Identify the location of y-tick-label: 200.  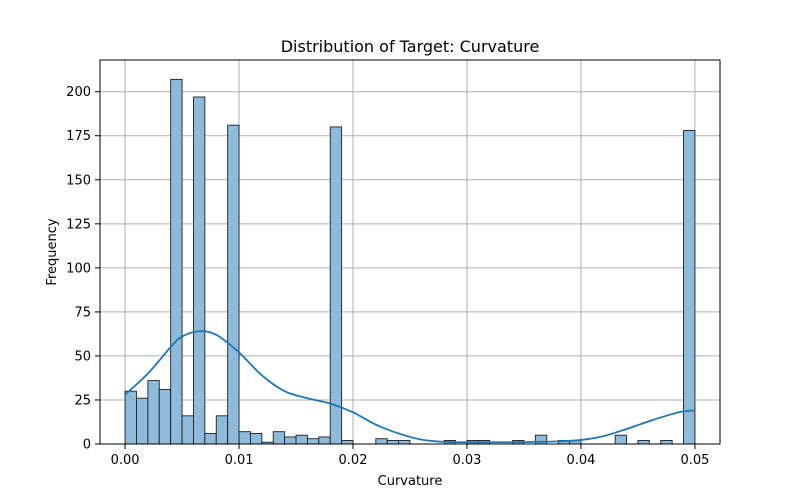
(78, 92).